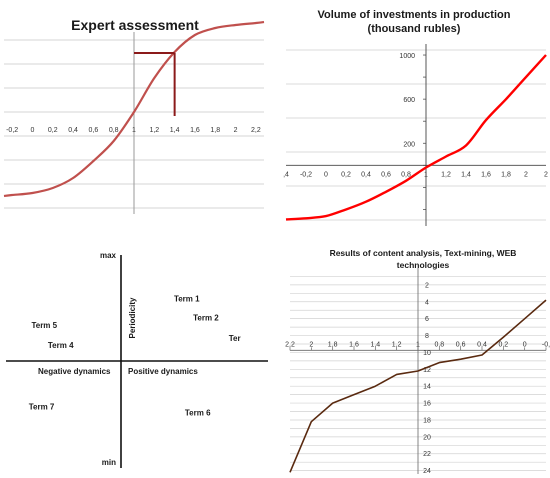 This screenshot has height=478, width=550. Describe the element at coordinates (427, 336) in the screenshot. I see `y-tick-label: 8` at that location.